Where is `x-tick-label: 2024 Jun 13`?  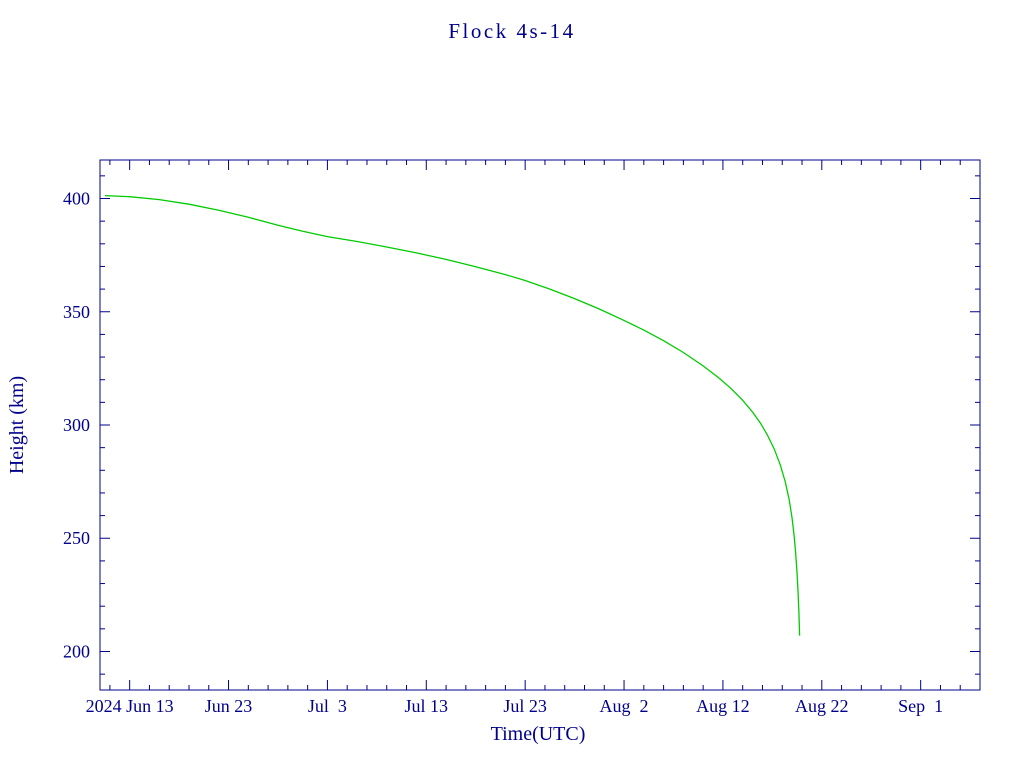 x-tick-label: 2024 Jun 13 is located at coordinates (130, 706).